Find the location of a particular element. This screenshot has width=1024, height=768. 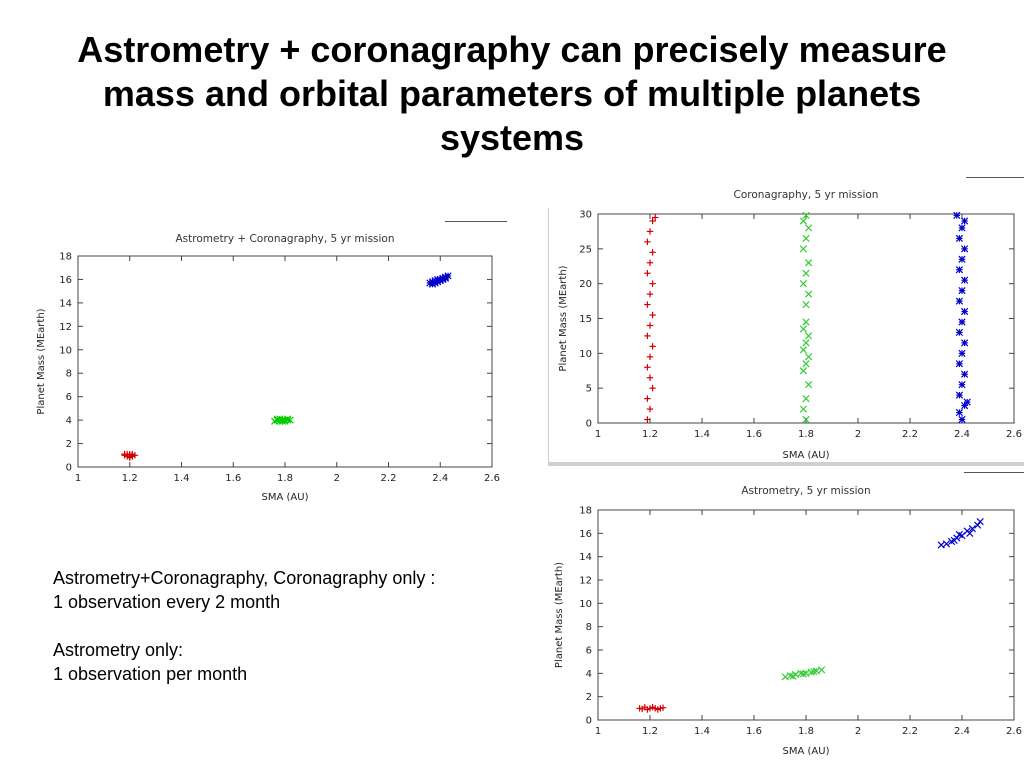

y-tick-label: 25 is located at coordinates (585, 249).